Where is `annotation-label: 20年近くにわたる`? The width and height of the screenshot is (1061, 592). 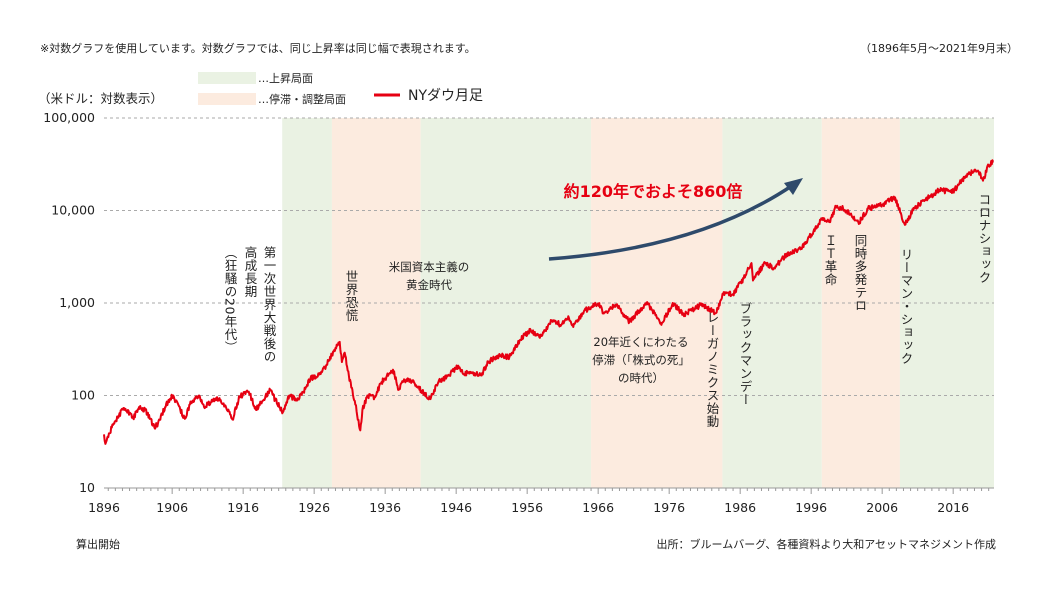 annotation-label: 20年近くにわたる is located at coordinates (640, 342).